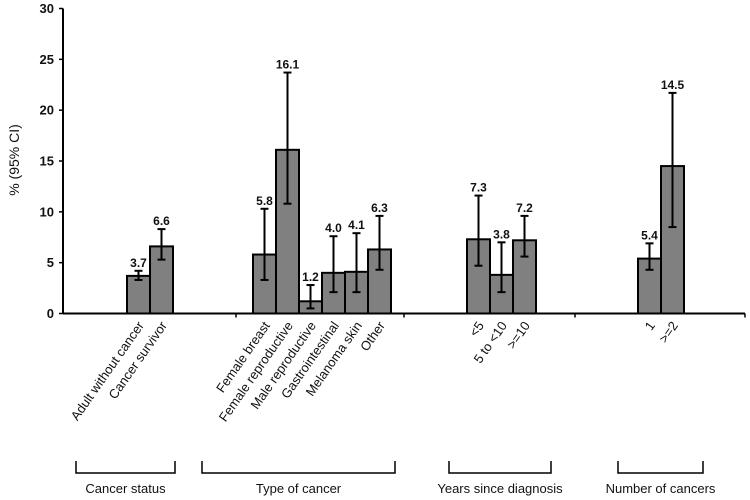  I want to click on y-tick-label: 10, so click(47, 211).